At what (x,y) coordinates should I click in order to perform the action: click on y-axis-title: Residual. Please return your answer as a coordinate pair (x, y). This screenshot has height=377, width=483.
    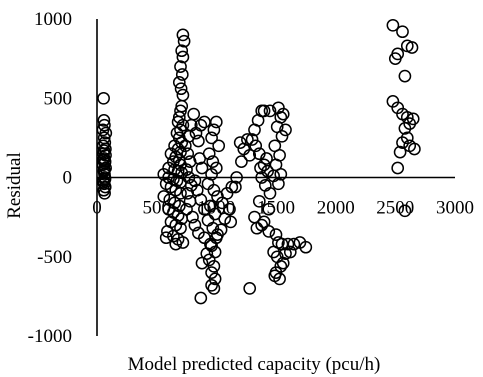
    Looking at the image, I should click on (14, 185).